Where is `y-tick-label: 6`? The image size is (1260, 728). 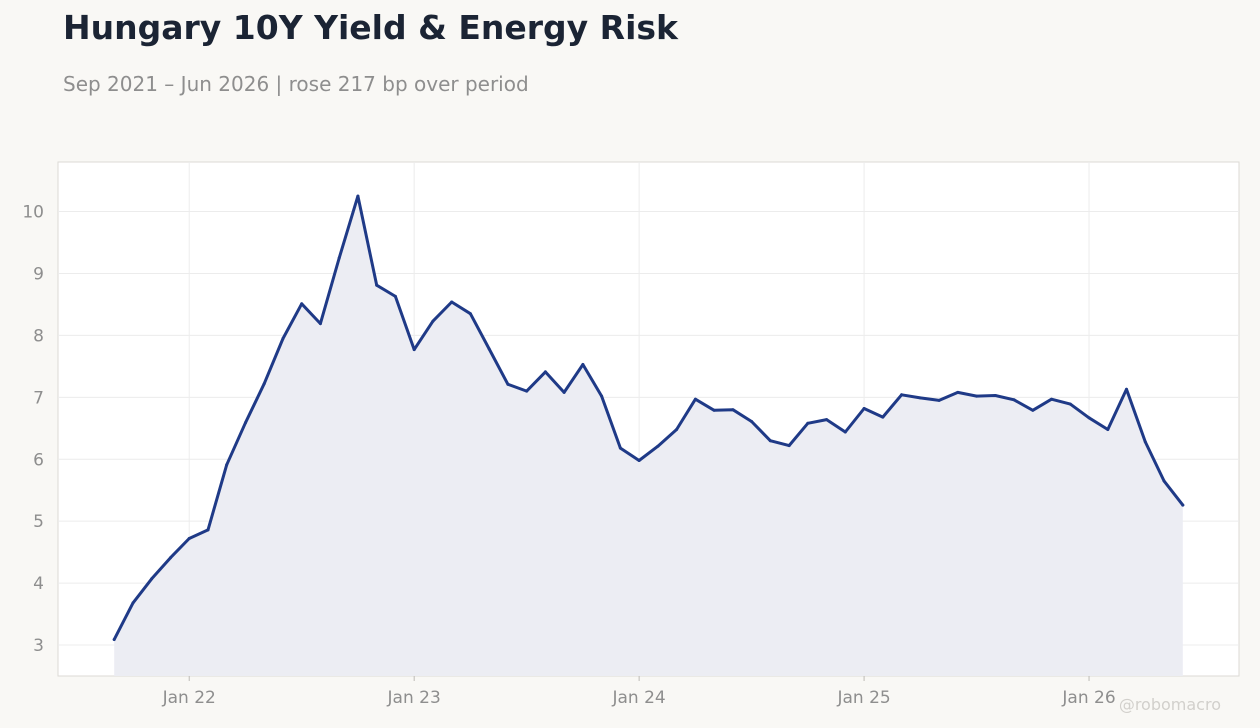 y-tick-label: 6 is located at coordinates (38, 460).